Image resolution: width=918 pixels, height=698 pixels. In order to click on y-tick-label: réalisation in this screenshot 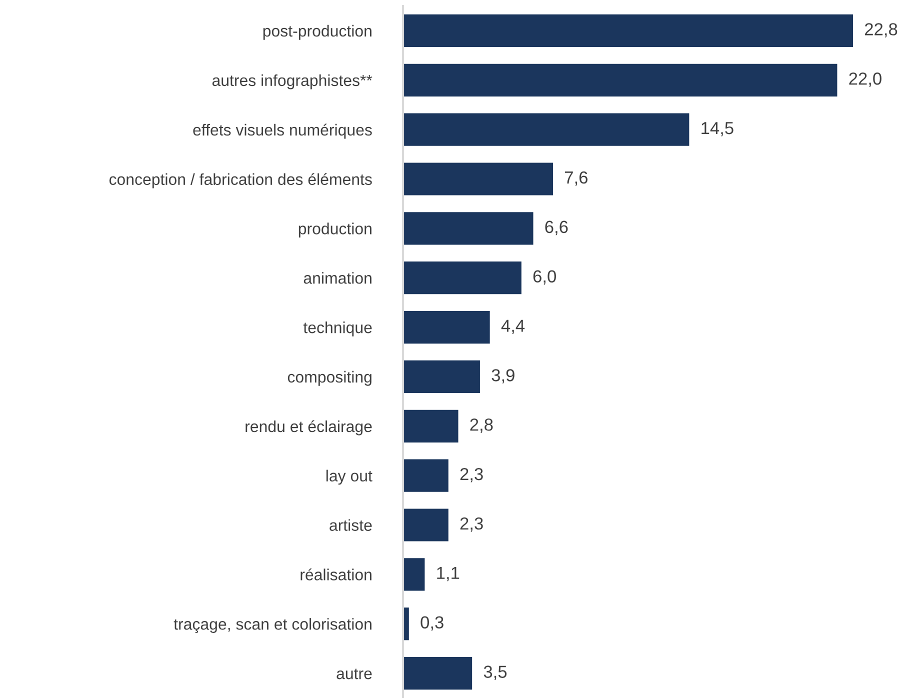, I will do `click(336, 574)`.